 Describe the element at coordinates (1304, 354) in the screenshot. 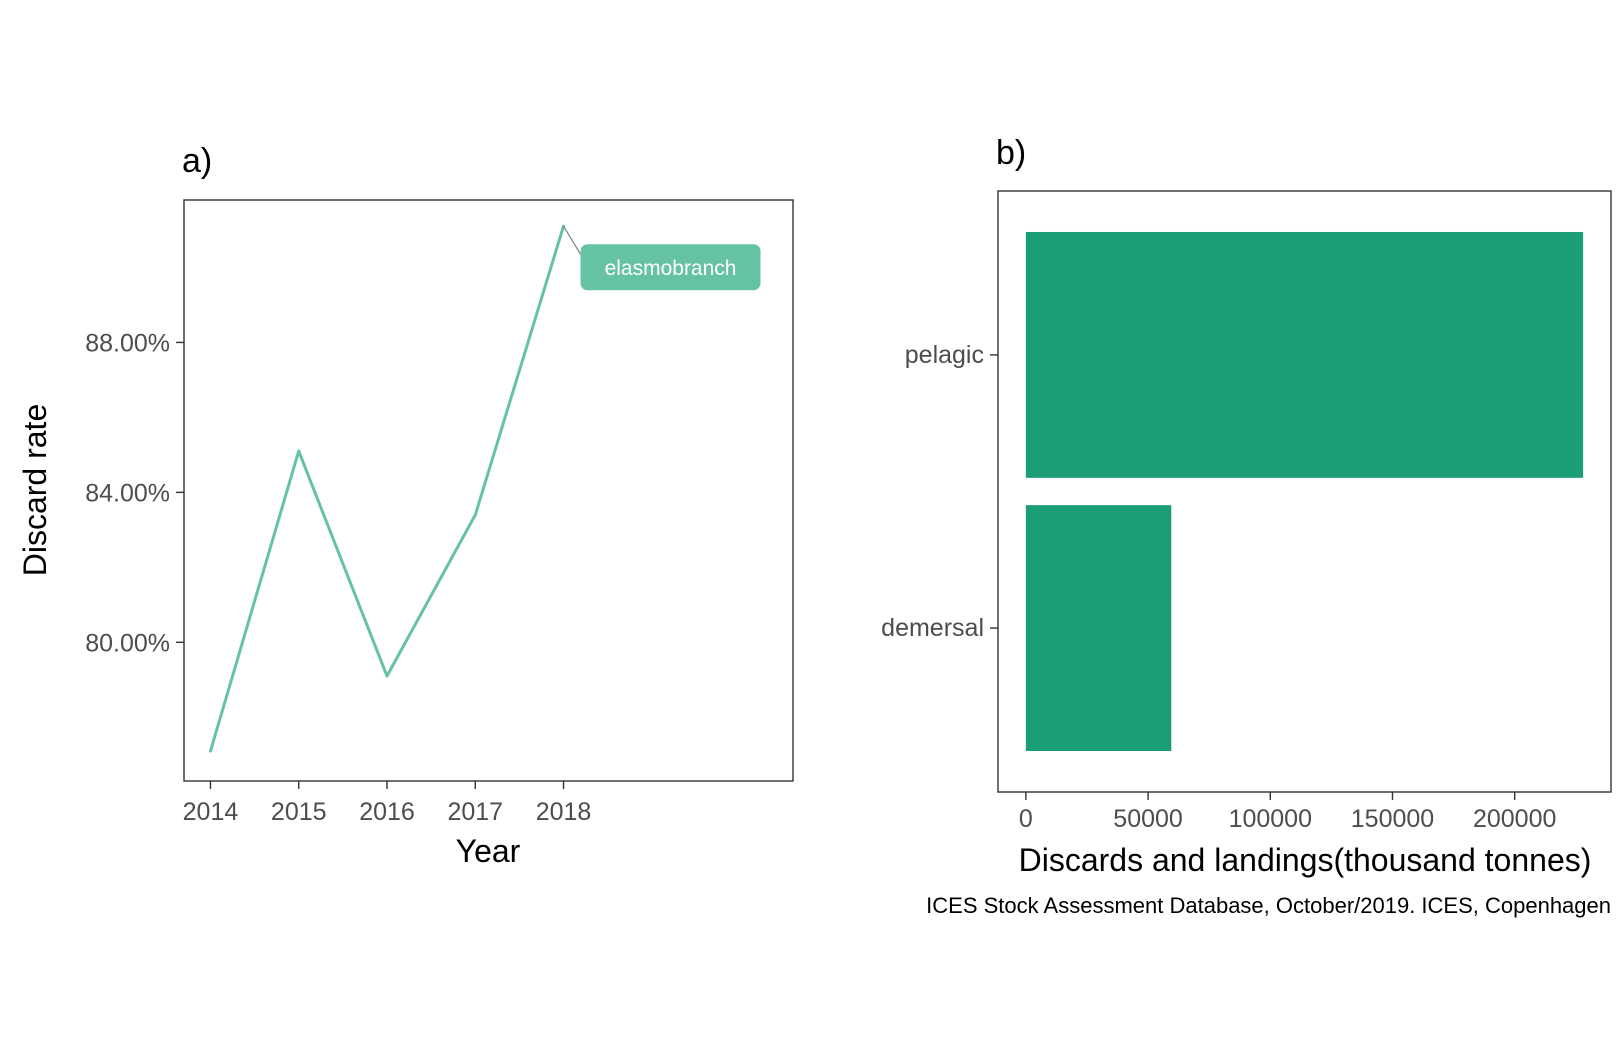

I see `bar-pelagic` at that location.